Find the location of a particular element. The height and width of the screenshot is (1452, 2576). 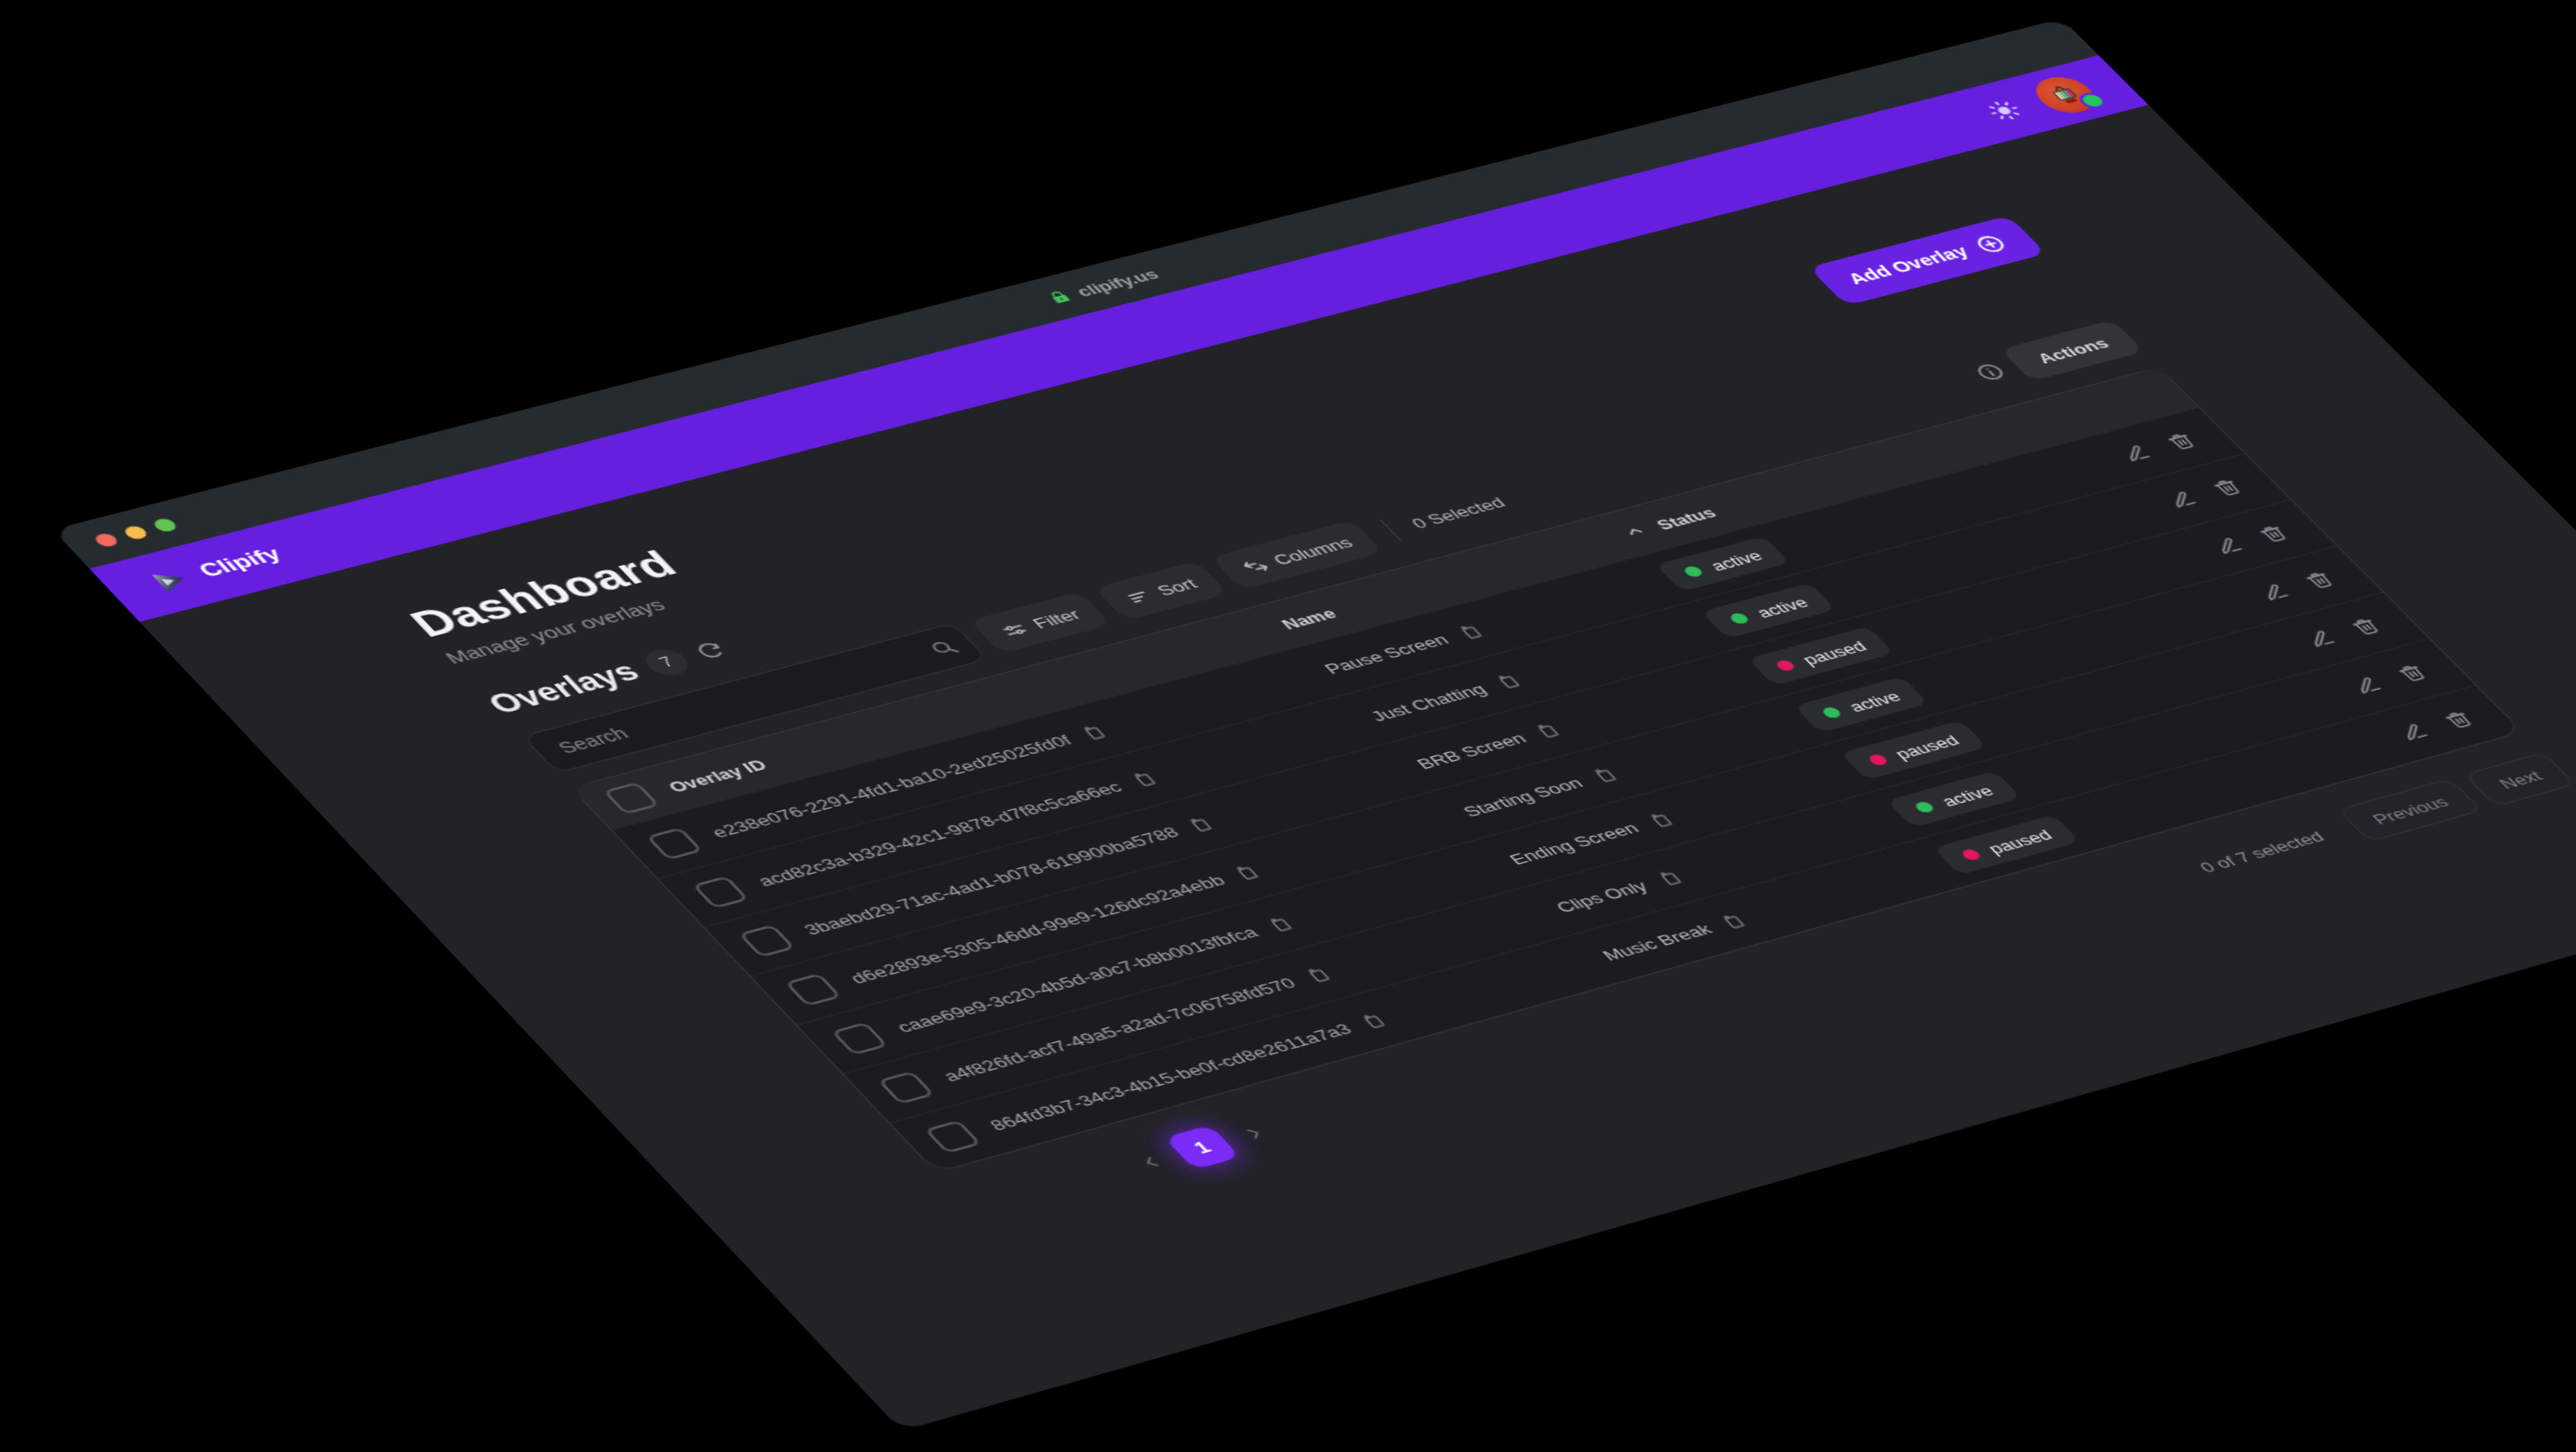

zoom-window-button is located at coordinates (165, 526).